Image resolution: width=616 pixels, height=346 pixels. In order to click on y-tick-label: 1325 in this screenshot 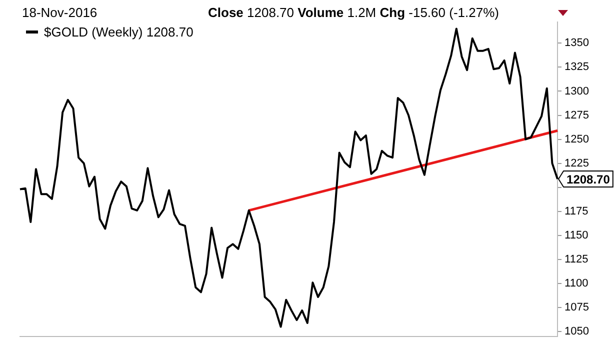, I will do `click(577, 67)`.